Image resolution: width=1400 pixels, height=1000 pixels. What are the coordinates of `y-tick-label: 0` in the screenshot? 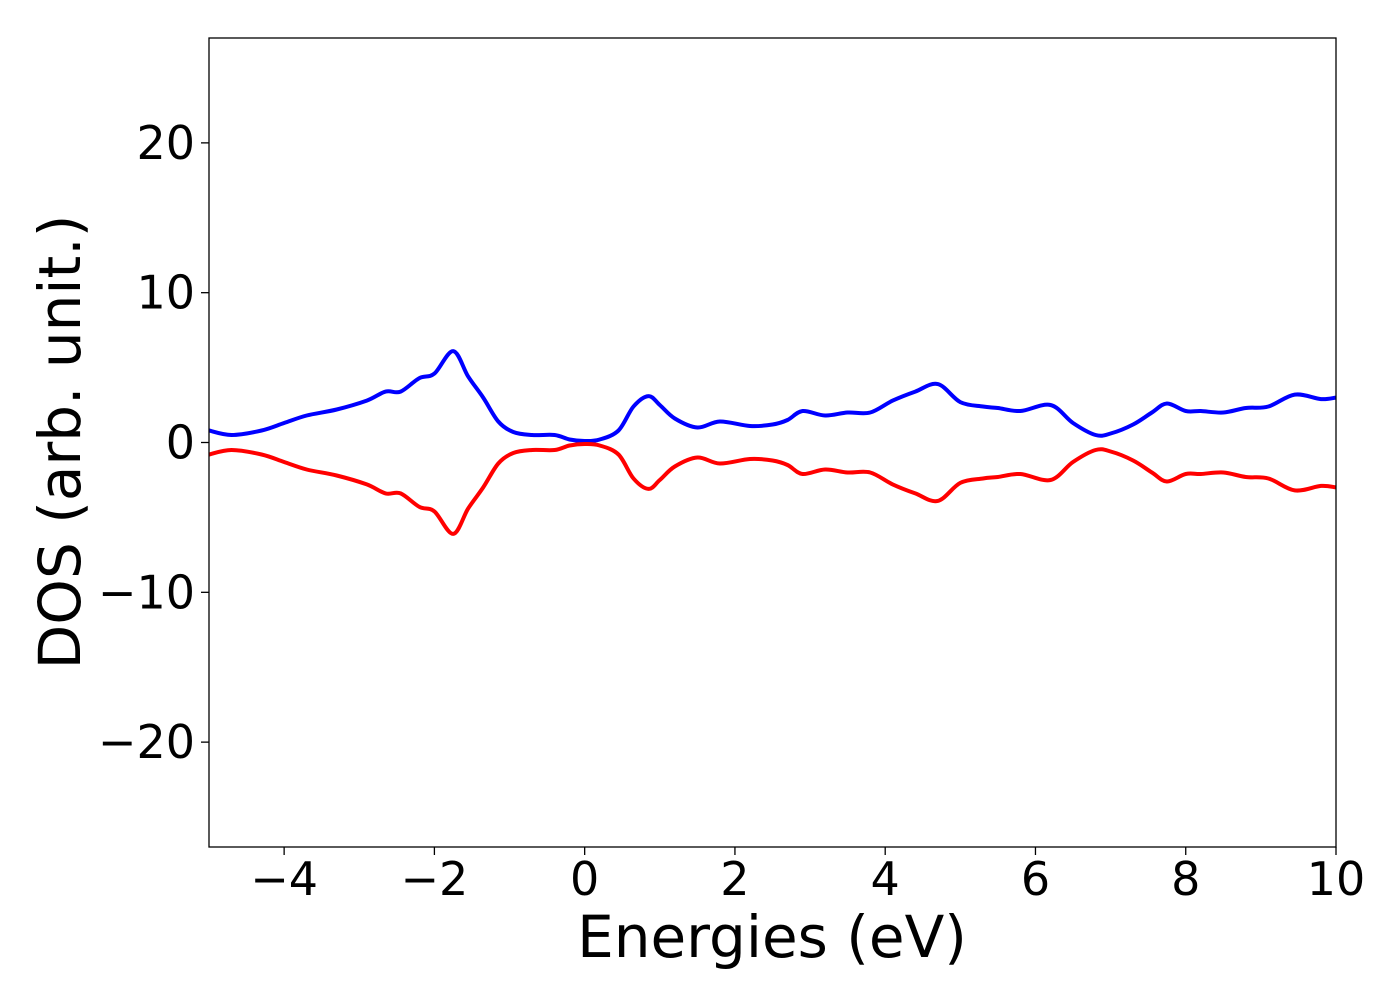 It's located at (180, 443).